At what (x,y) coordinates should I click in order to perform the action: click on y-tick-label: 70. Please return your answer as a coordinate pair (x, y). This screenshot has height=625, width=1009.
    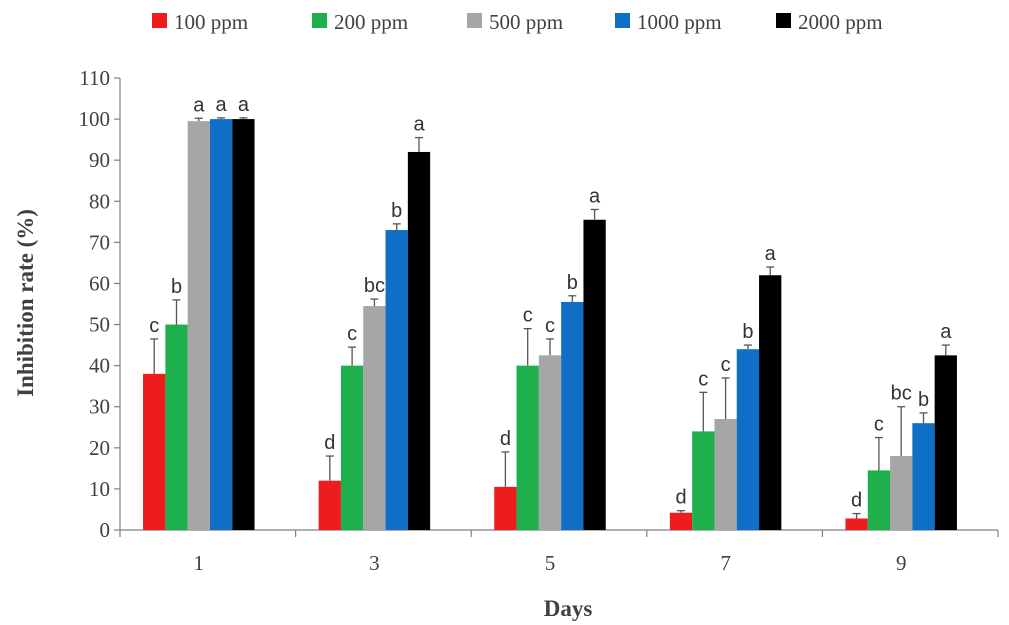
    Looking at the image, I should click on (99, 242).